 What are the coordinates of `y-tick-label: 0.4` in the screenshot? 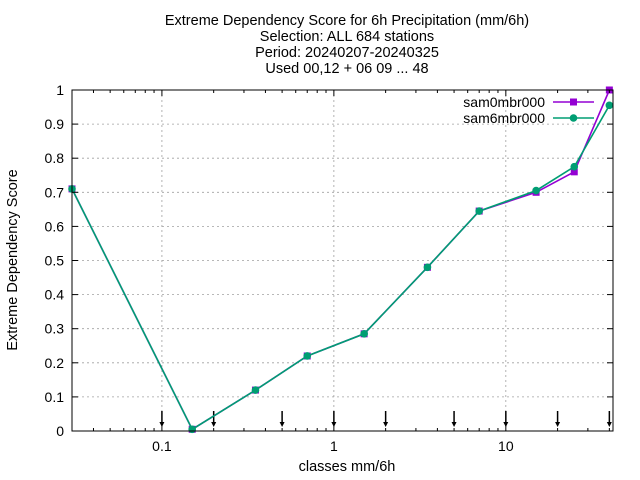 It's located at (55, 295).